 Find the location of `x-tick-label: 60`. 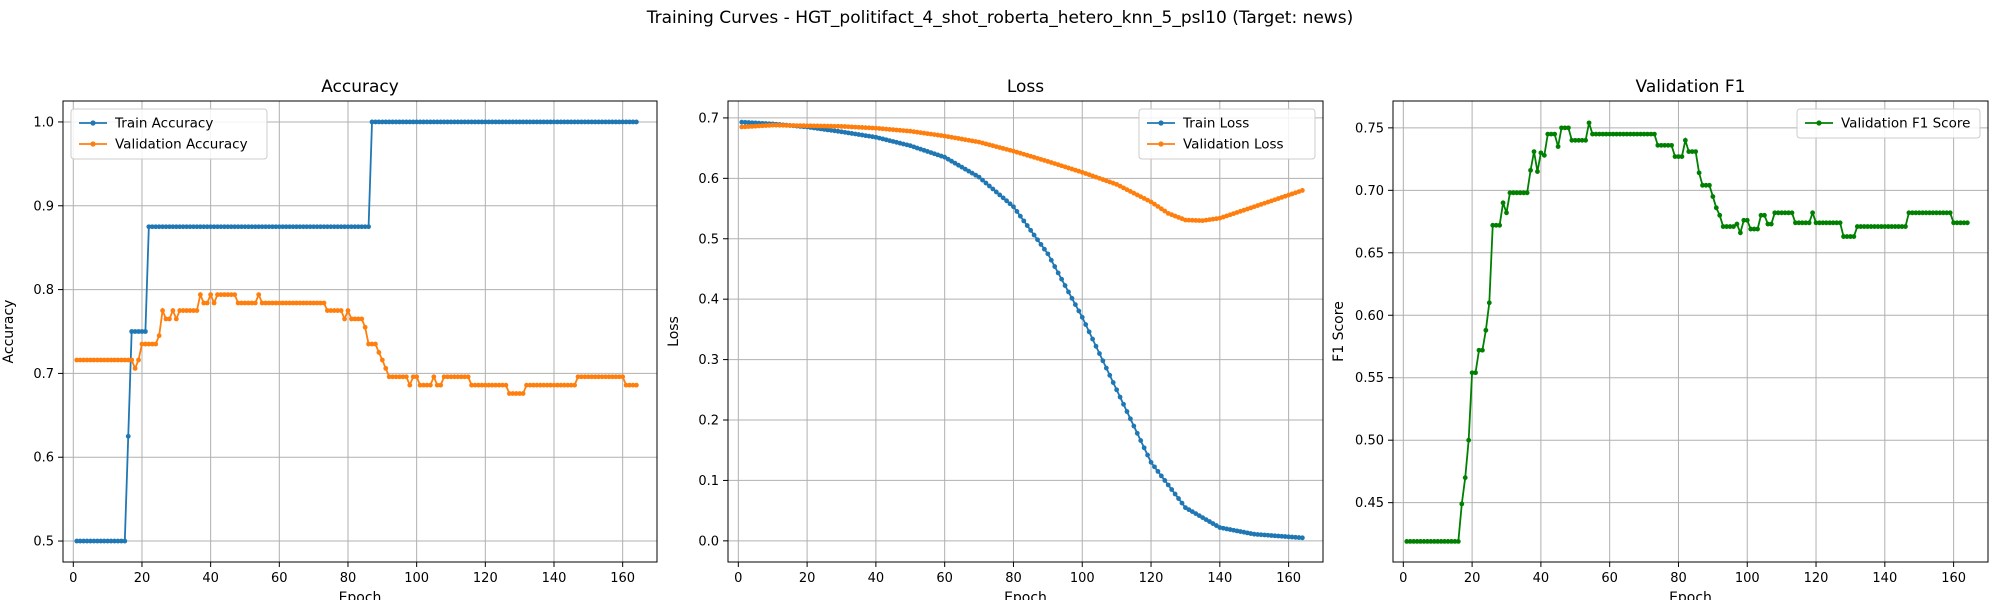

x-tick-label: 60 is located at coordinates (1609, 578).